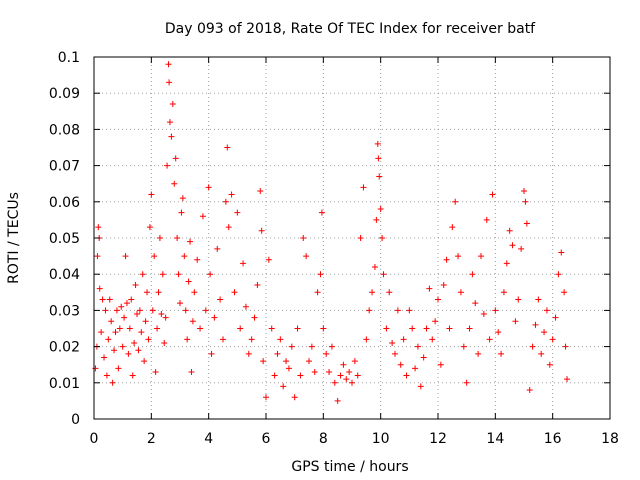  What do you see at coordinates (64, 275) in the screenshot?
I see `y-tick-label: 0.04` at bounding box center [64, 275].